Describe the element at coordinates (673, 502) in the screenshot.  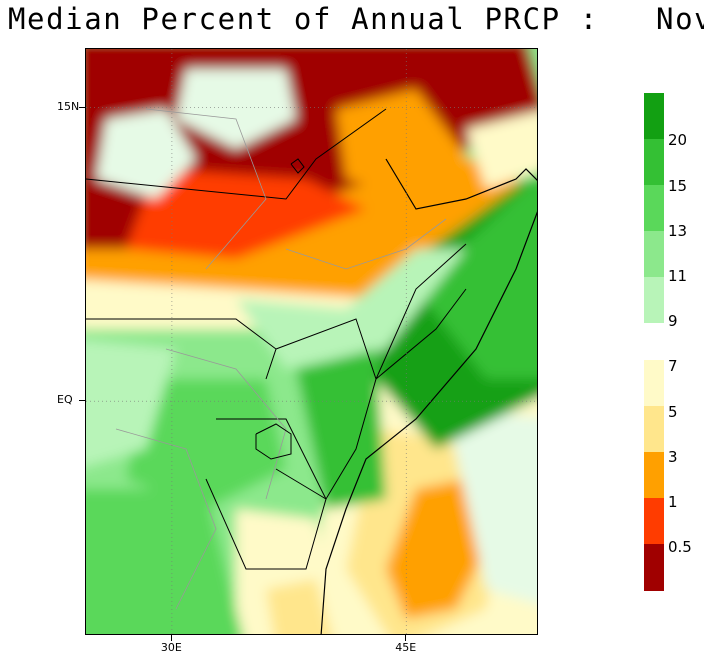
I see `legend-label-1: 1` at that location.